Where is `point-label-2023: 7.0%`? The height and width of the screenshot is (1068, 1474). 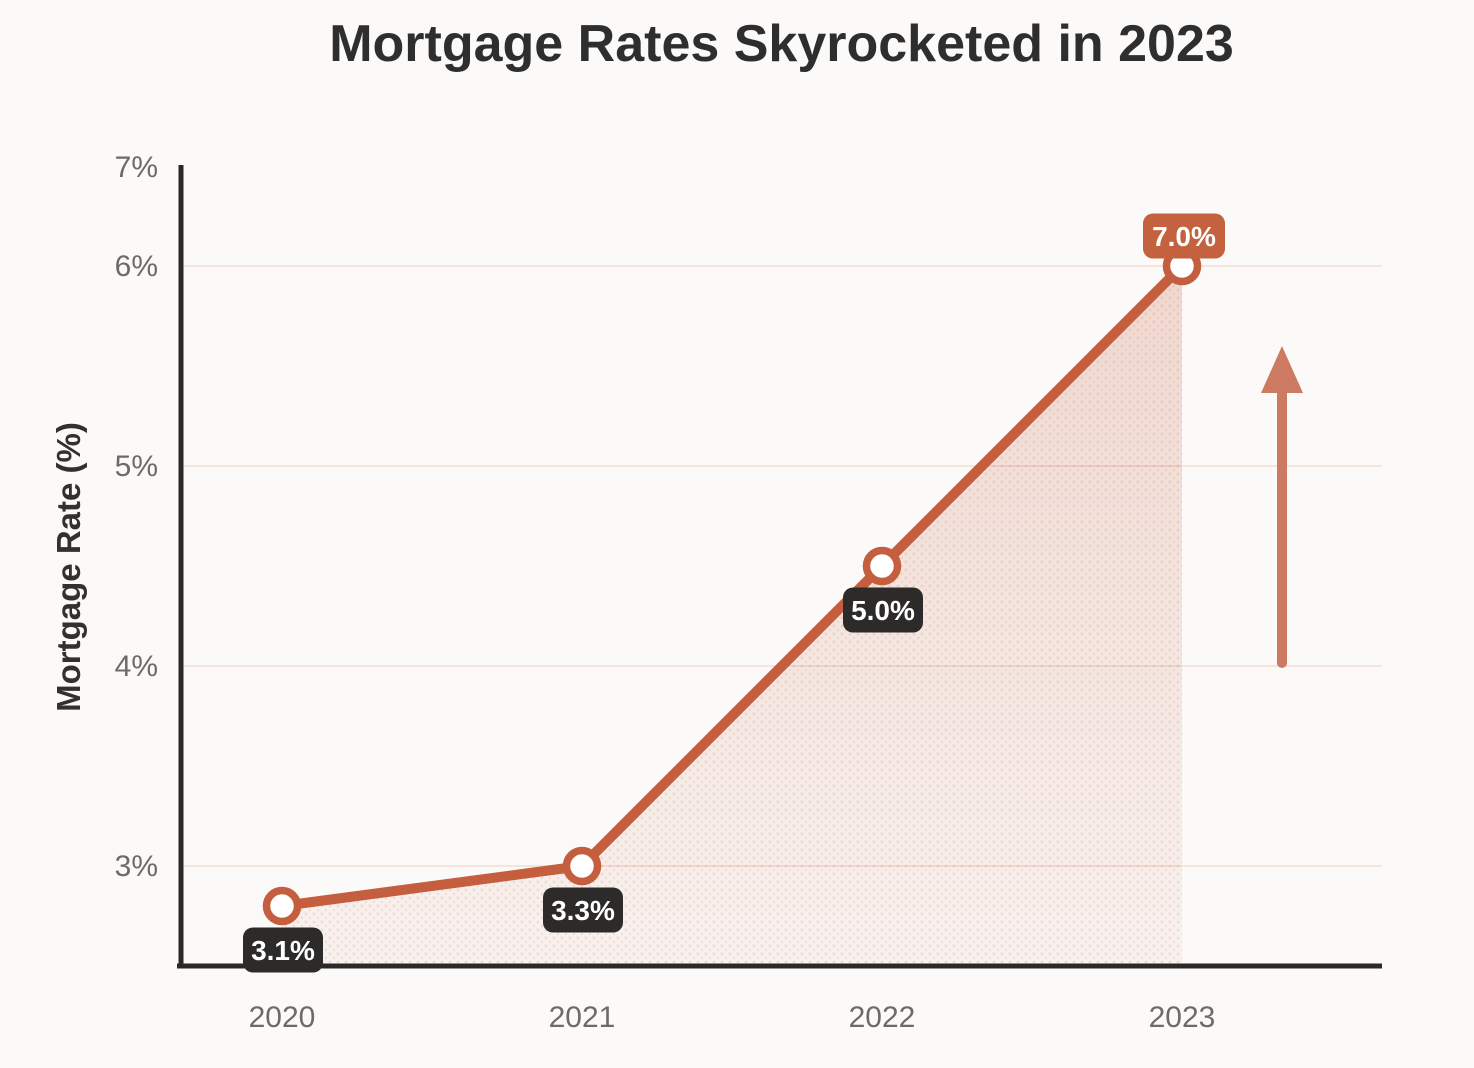 point-label-2023: 7.0% is located at coordinates (1184, 236).